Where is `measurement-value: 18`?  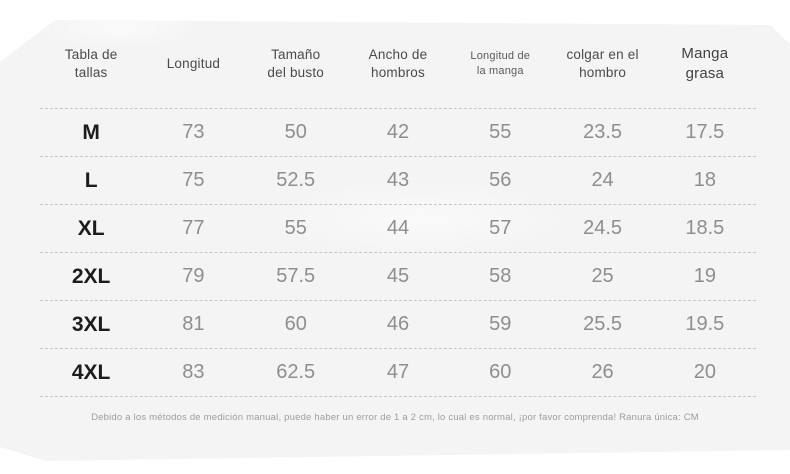 measurement-value: 18 is located at coordinates (704, 180).